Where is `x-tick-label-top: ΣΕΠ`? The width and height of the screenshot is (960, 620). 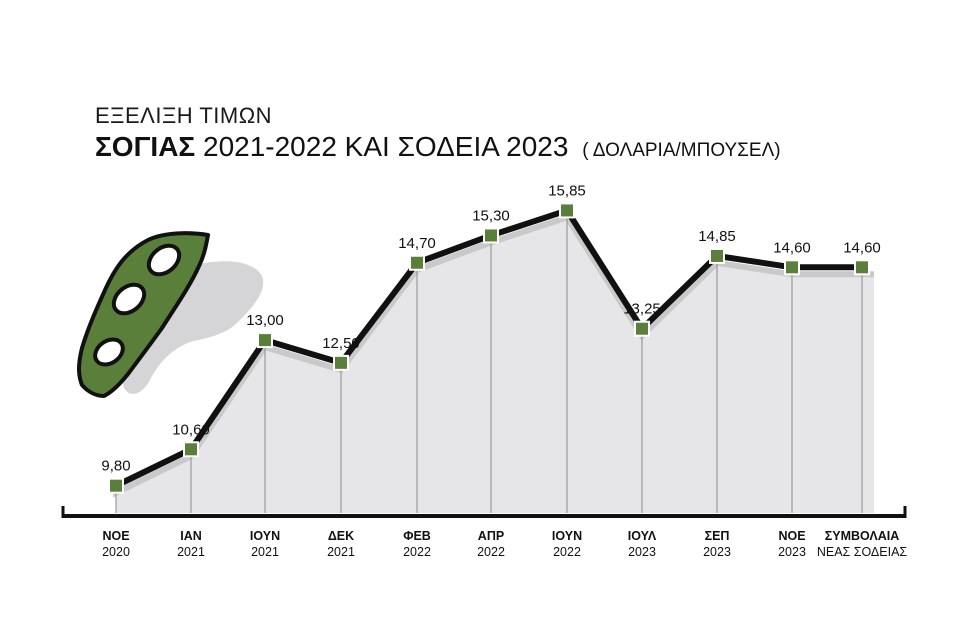 x-tick-label-top: ΣΕΠ is located at coordinates (717, 536).